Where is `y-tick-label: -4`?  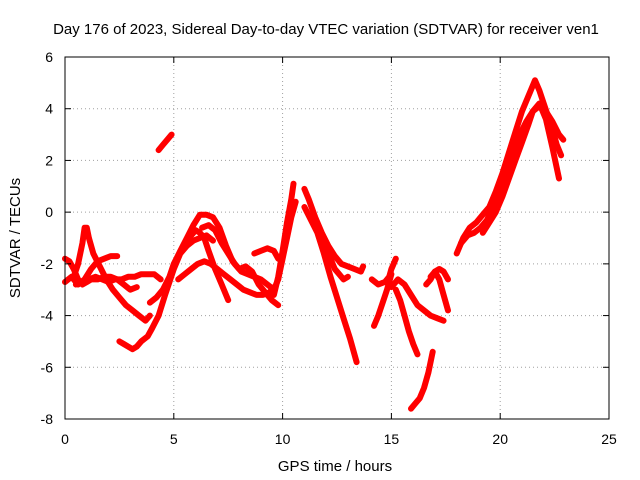
y-tick-label: -4 is located at coordinates (47, 316).